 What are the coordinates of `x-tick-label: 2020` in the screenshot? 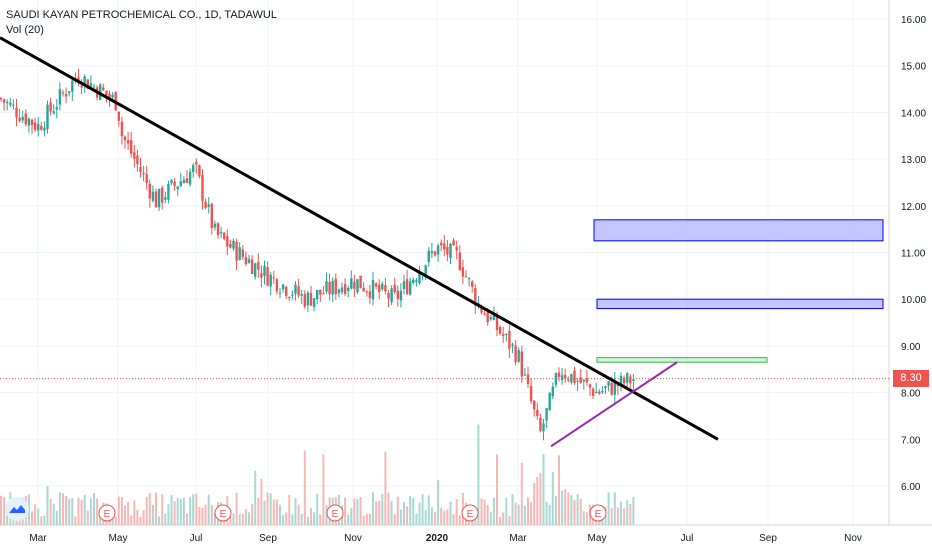 It's located at (437, 538).